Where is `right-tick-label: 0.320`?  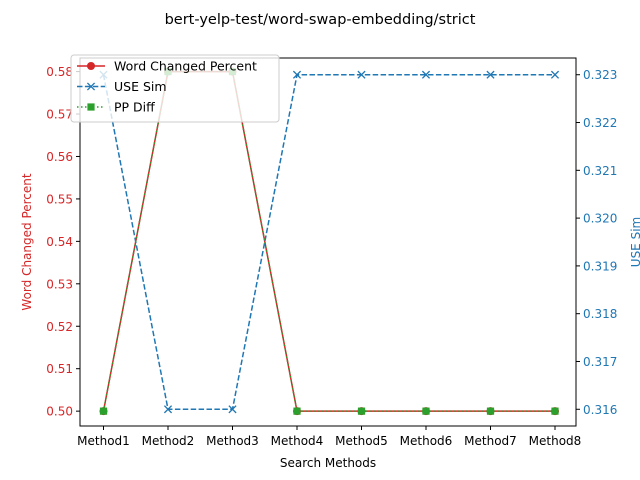 right-tick-label: 0.320 is located at coordinates (600, 219).